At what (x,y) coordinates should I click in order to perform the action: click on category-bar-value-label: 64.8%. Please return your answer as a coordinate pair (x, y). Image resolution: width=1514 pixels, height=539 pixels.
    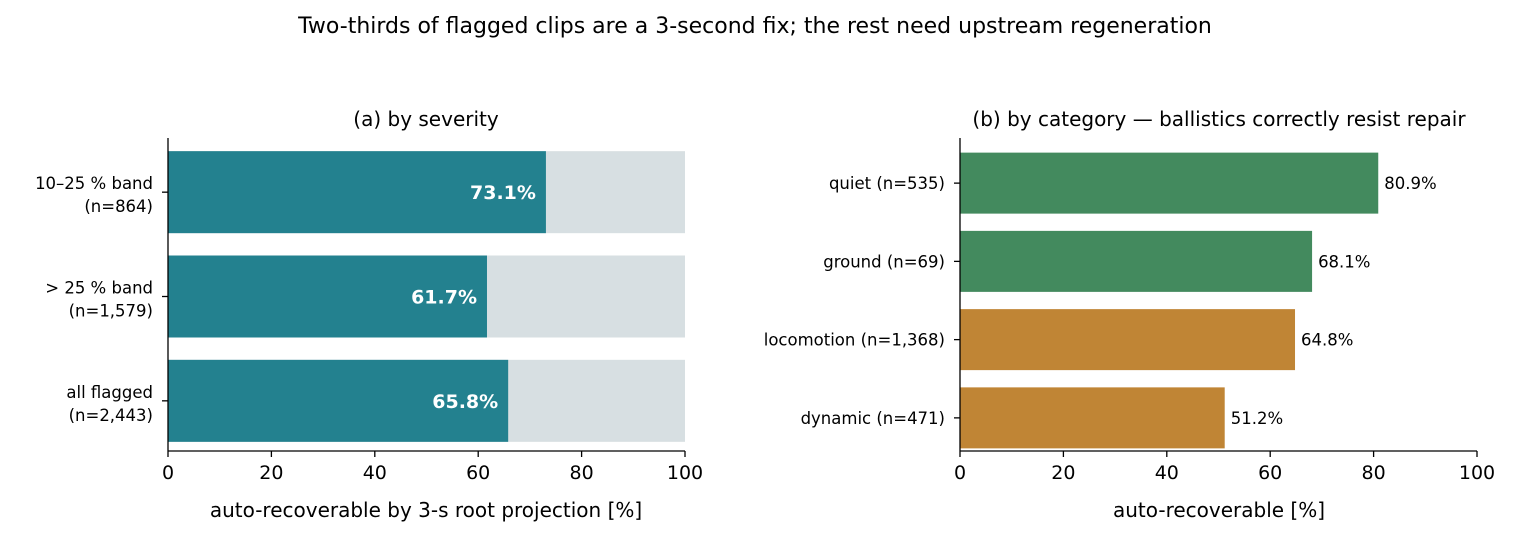
    Looking at the image, I should click on (1327, 340).